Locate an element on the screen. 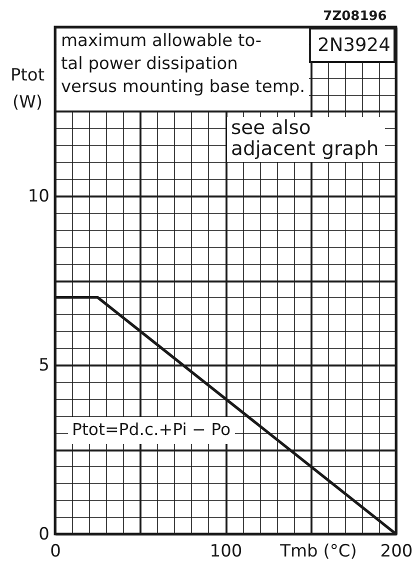 The height and width of the screenshot is (568, 417). annotation: 2N3924 is located at coordinates (354, 45).